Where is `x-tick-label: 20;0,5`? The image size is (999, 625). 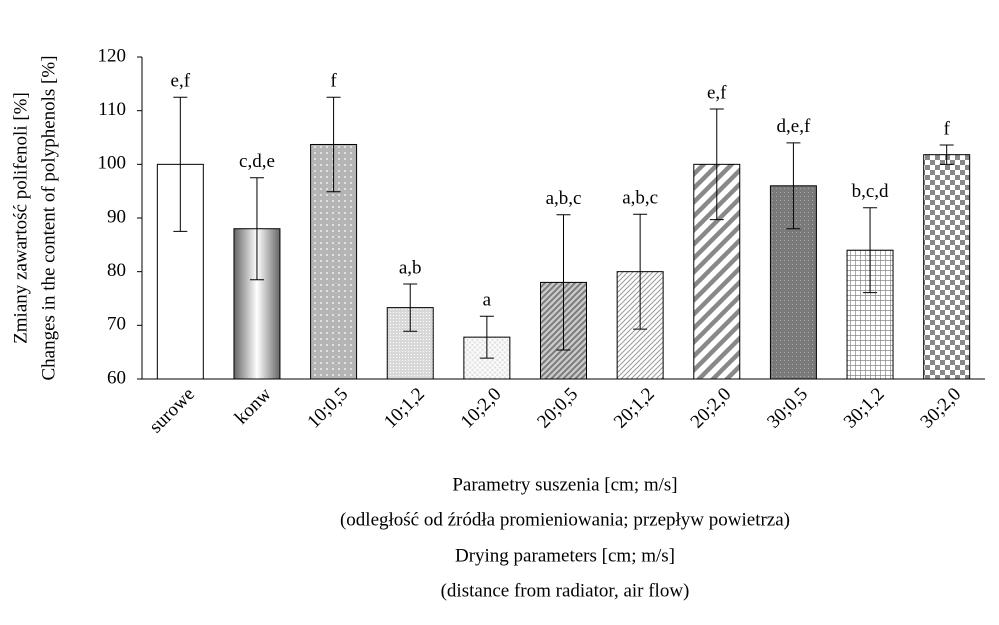
x-tick-label: 20;0,5 is located at coordinates (557, 408).